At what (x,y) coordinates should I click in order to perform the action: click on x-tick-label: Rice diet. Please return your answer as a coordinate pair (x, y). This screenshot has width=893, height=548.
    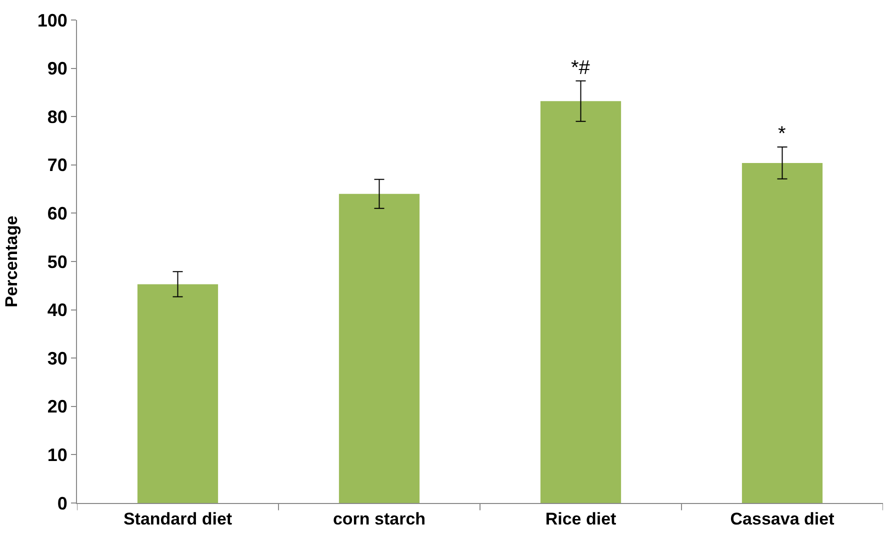
    Looking at the image, I should click on (581, 518).